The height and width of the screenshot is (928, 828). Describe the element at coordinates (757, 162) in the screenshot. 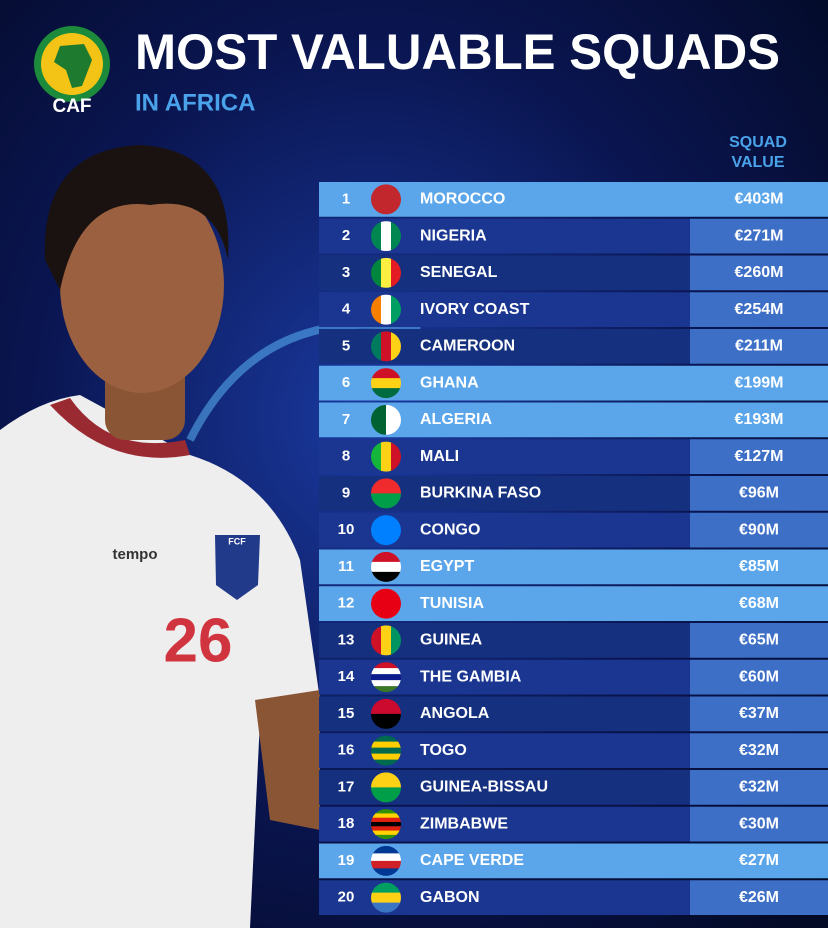

I see `column-header: VALUE` at that location.